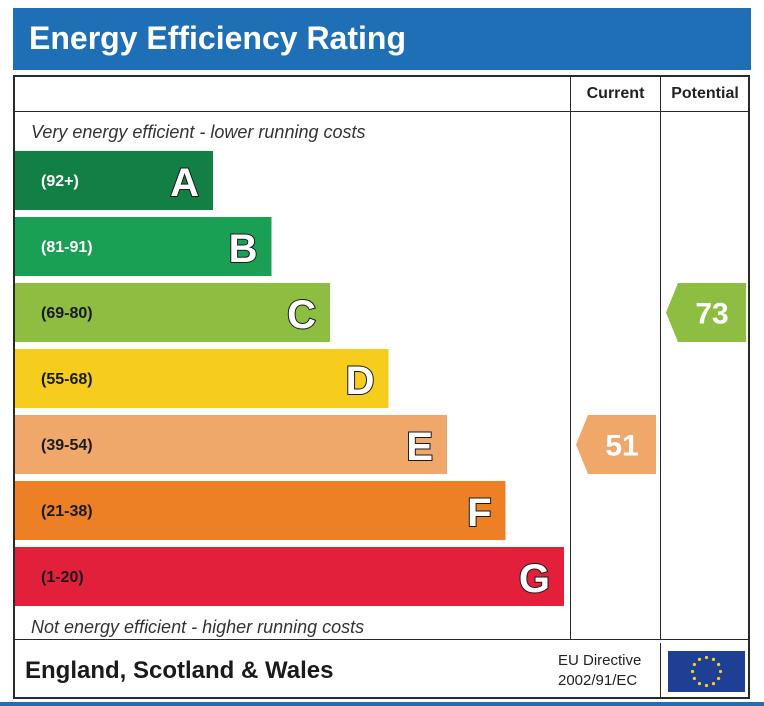  Describe the element at coordinates (599, 671) in the screenshot. I see `eu-directive: EU Directive 2002/91/EC` at that location.